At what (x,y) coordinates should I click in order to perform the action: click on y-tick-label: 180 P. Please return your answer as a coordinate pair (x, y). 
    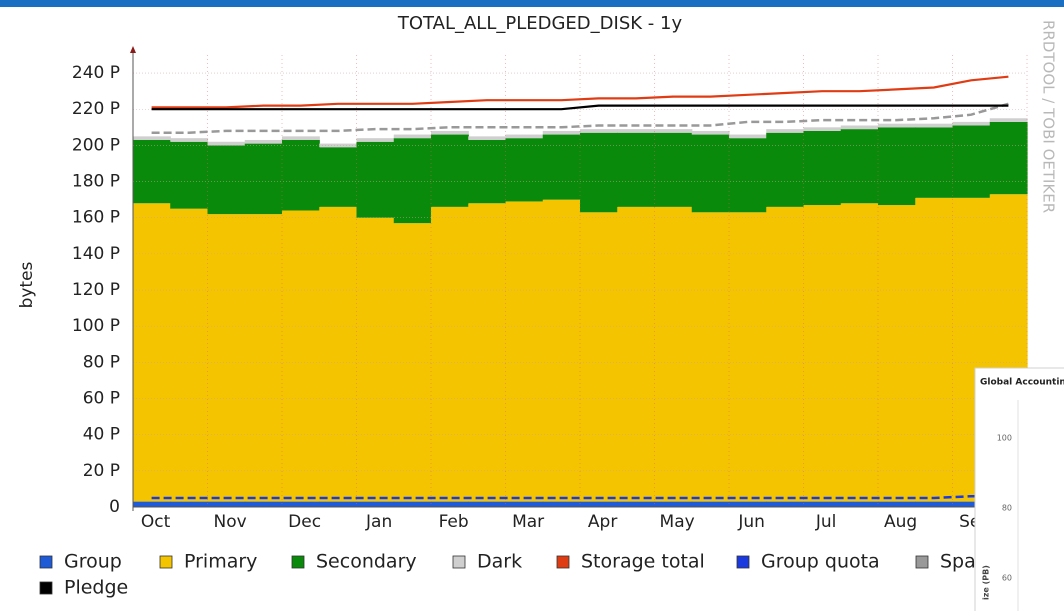
    Looking at the image, I should click on (96, 182).